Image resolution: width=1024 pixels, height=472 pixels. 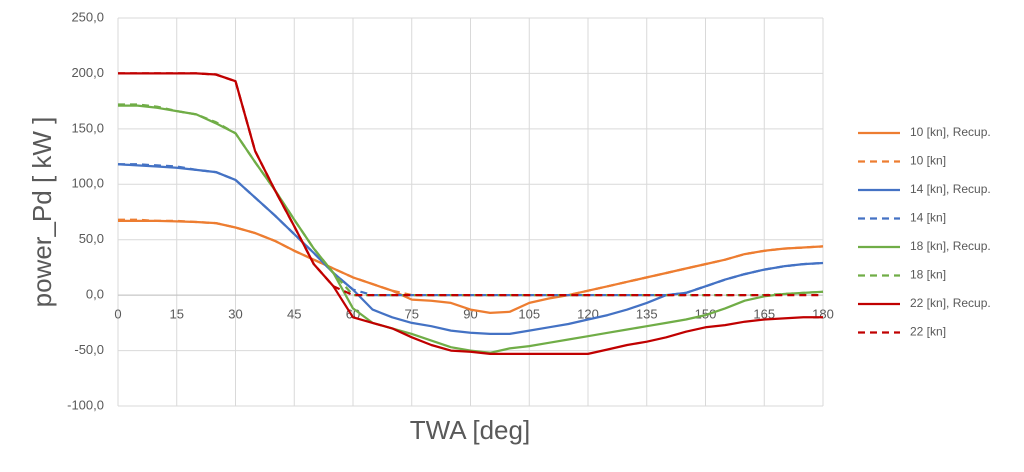 I want to click on y-tick-label: -50,0, so click(x=89, y=349).